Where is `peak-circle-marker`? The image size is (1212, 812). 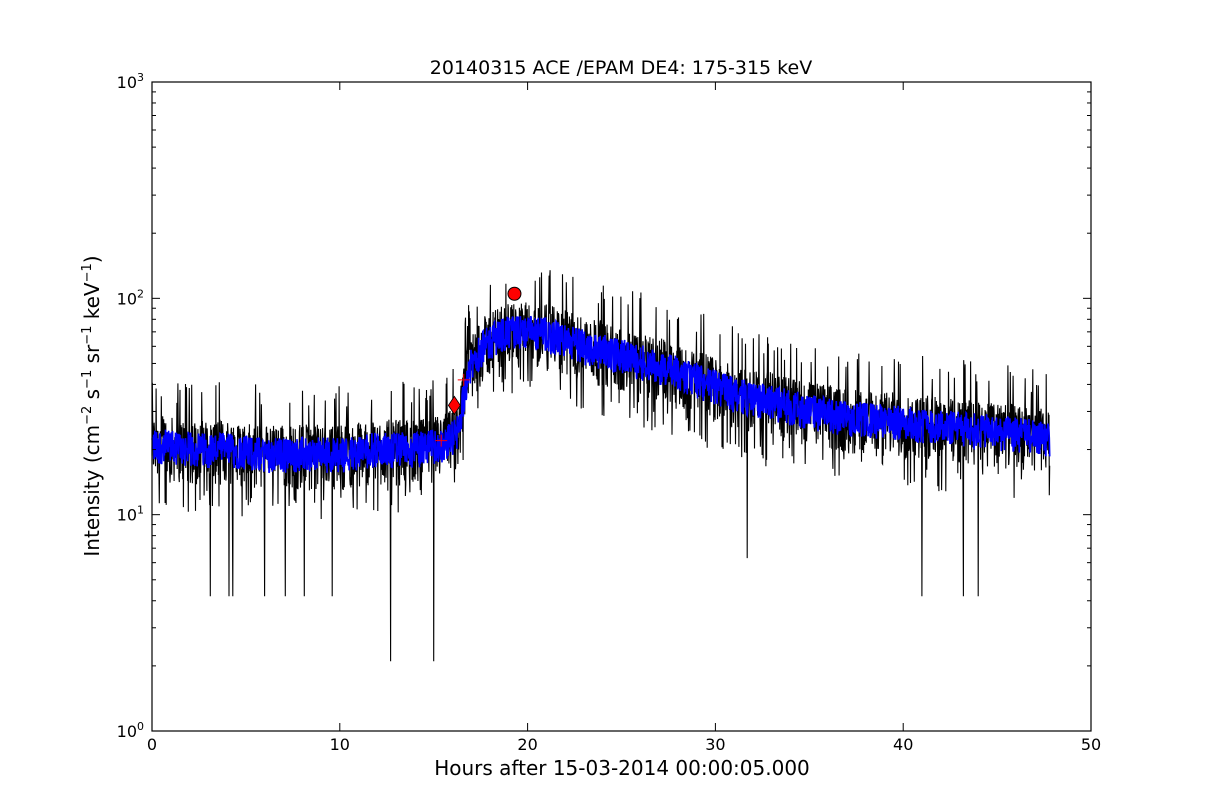
peak-circle-marker is located at coordinates (514, 293).